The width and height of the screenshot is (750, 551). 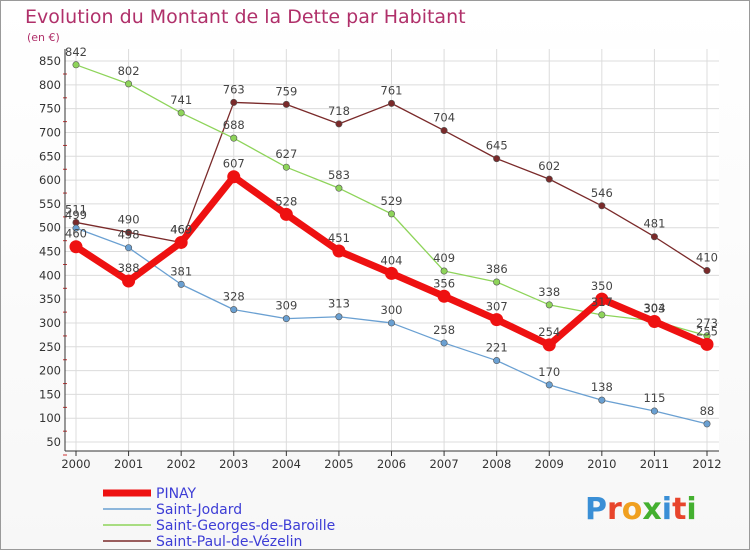 What do you see at coordinates (129, 71) in the screenshot?
I see `data-label: 802` at bounding box center [129, 71].